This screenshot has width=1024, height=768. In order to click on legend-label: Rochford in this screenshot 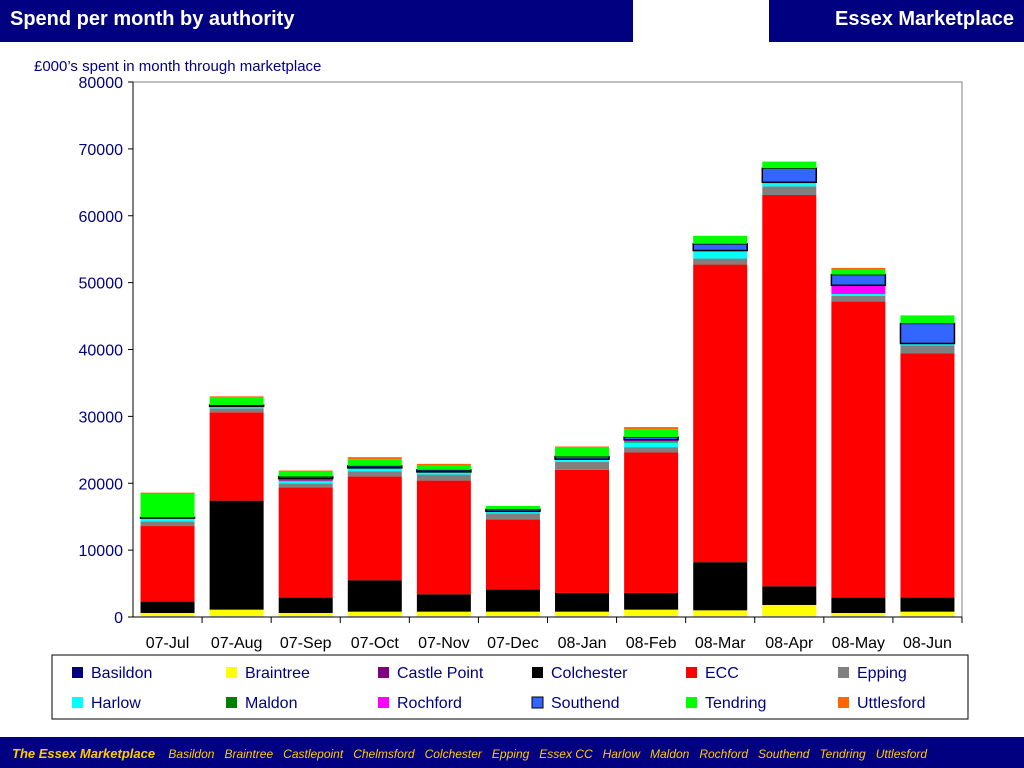, I will do `click(429, 703)`.